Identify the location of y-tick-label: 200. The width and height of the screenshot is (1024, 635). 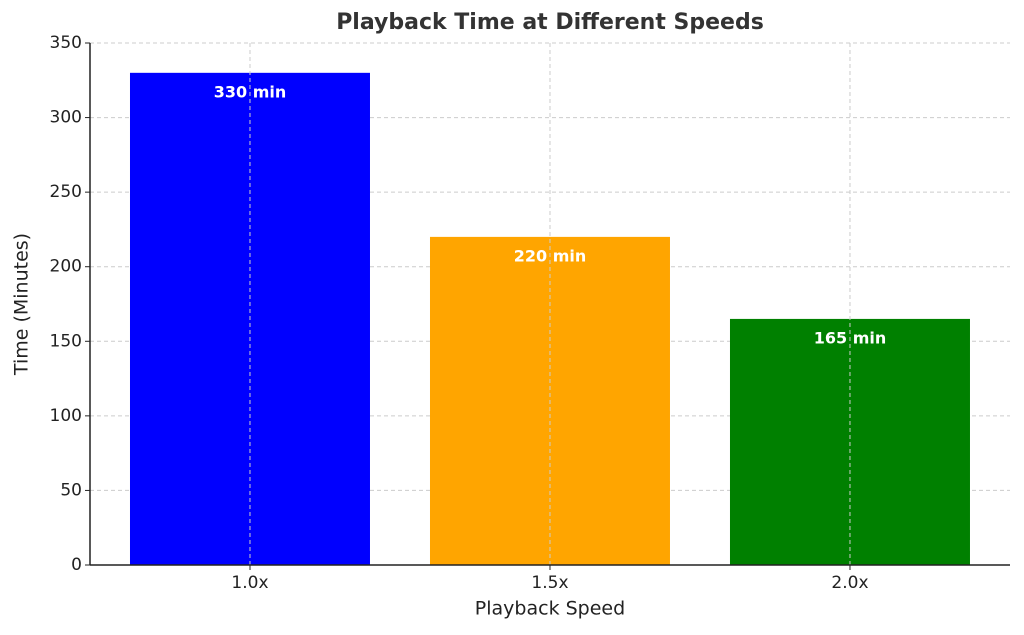
(66, 267).